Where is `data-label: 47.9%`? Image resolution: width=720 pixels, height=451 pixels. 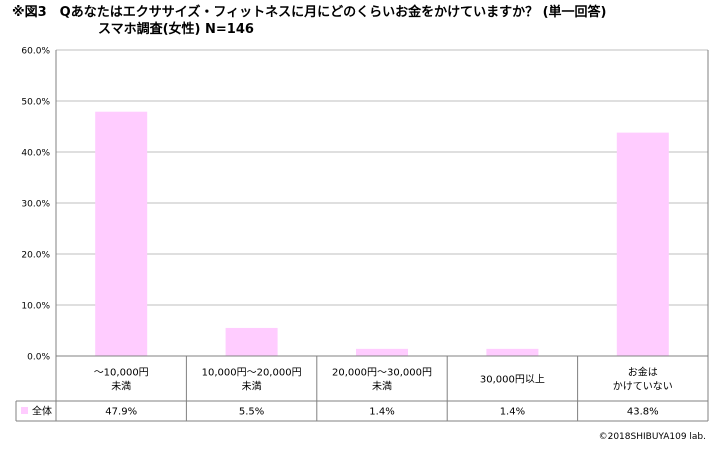
data-label: 47.9% is located at coordinates (121, 412).